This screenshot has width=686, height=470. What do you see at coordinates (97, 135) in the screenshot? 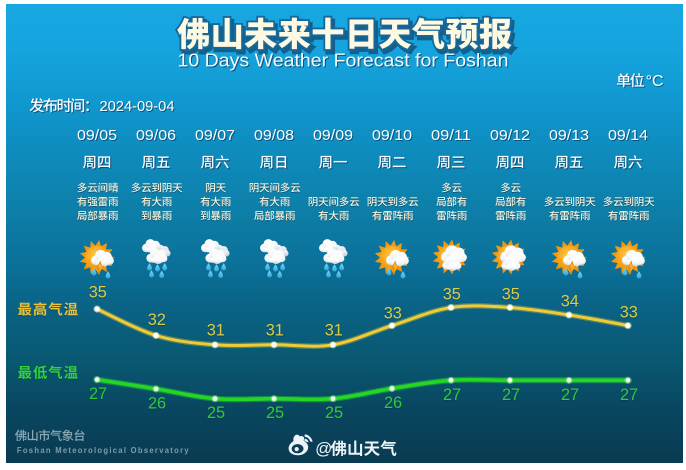
I see `svg-text: 09/05` at bounding box center [97, 135].